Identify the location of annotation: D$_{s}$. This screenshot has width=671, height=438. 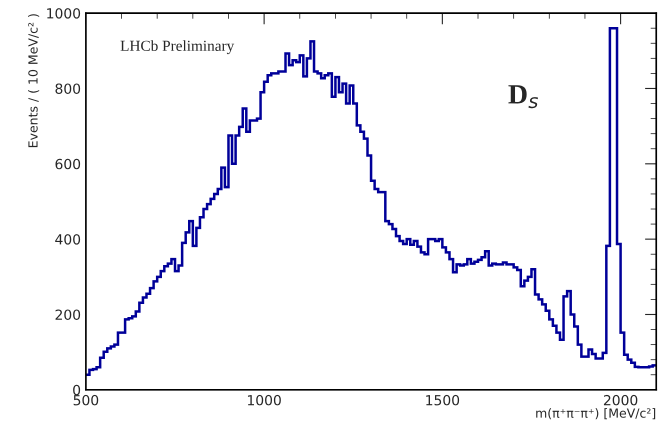
(523, 96).